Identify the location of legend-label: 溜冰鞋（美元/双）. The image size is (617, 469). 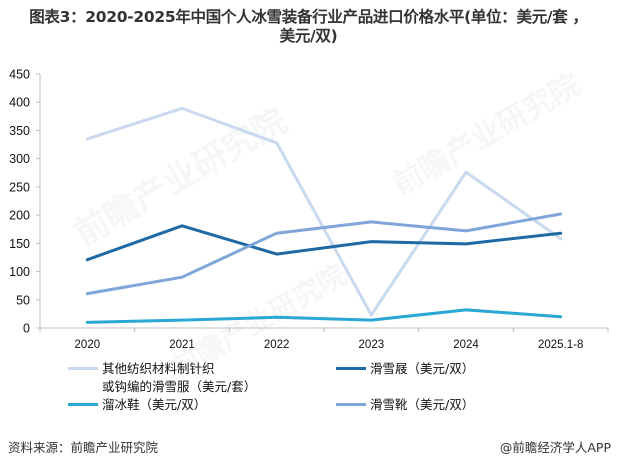
(154, 404).